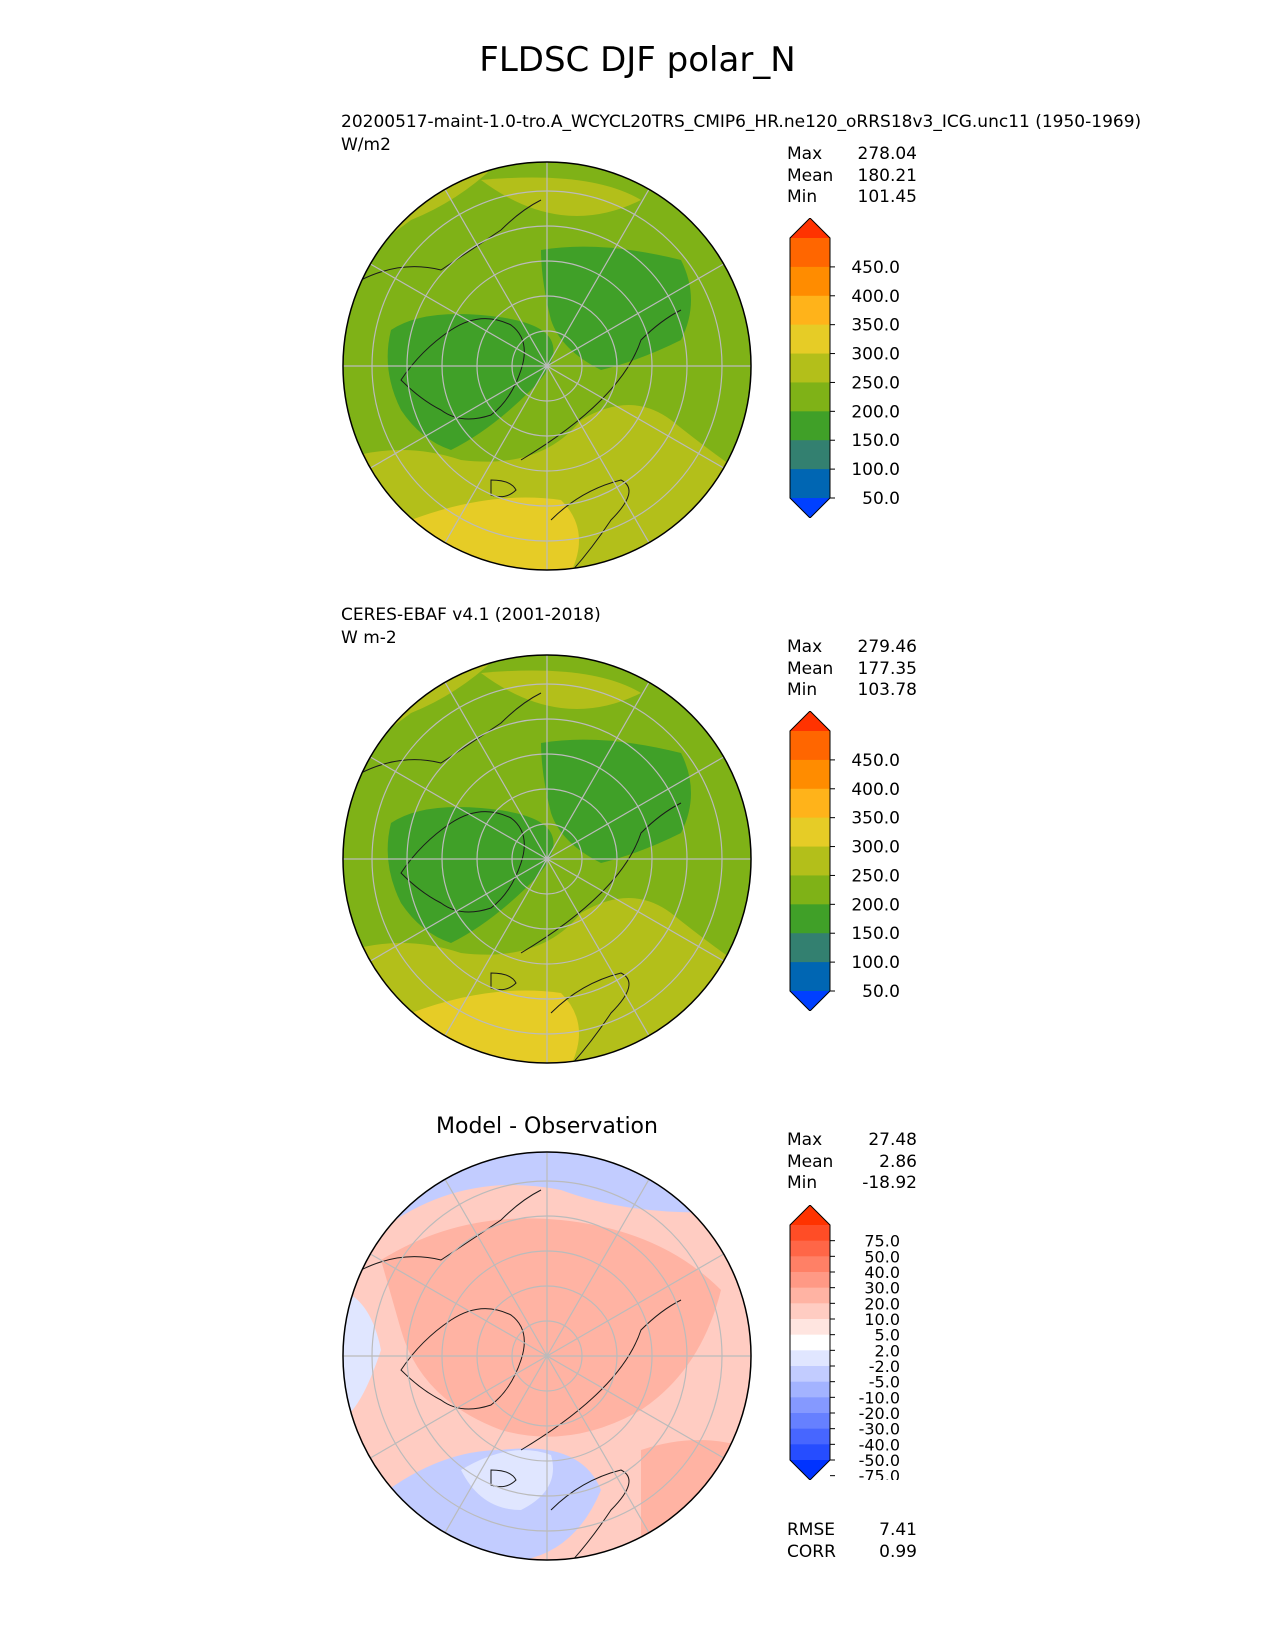  I want to click on test-polar-map, so click(547, 366).